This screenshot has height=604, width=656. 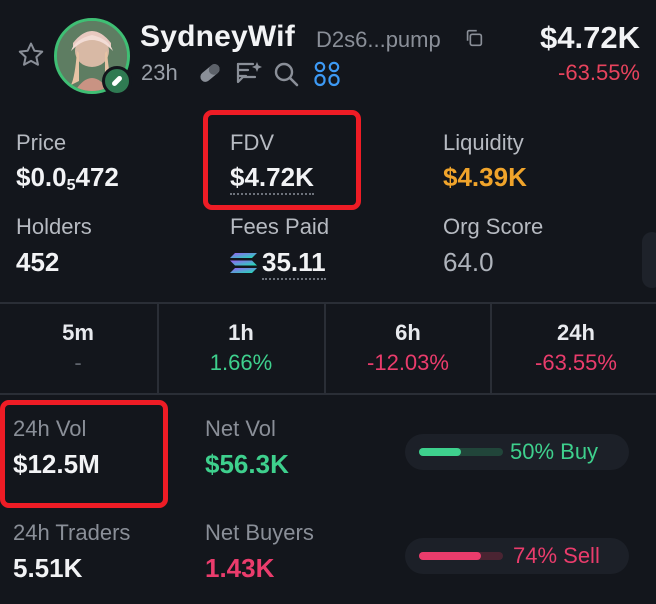 What do you see at coordinates (649, 260) in the screenshot?
I see `side-panel-handle` at bounding box center [649, 260].